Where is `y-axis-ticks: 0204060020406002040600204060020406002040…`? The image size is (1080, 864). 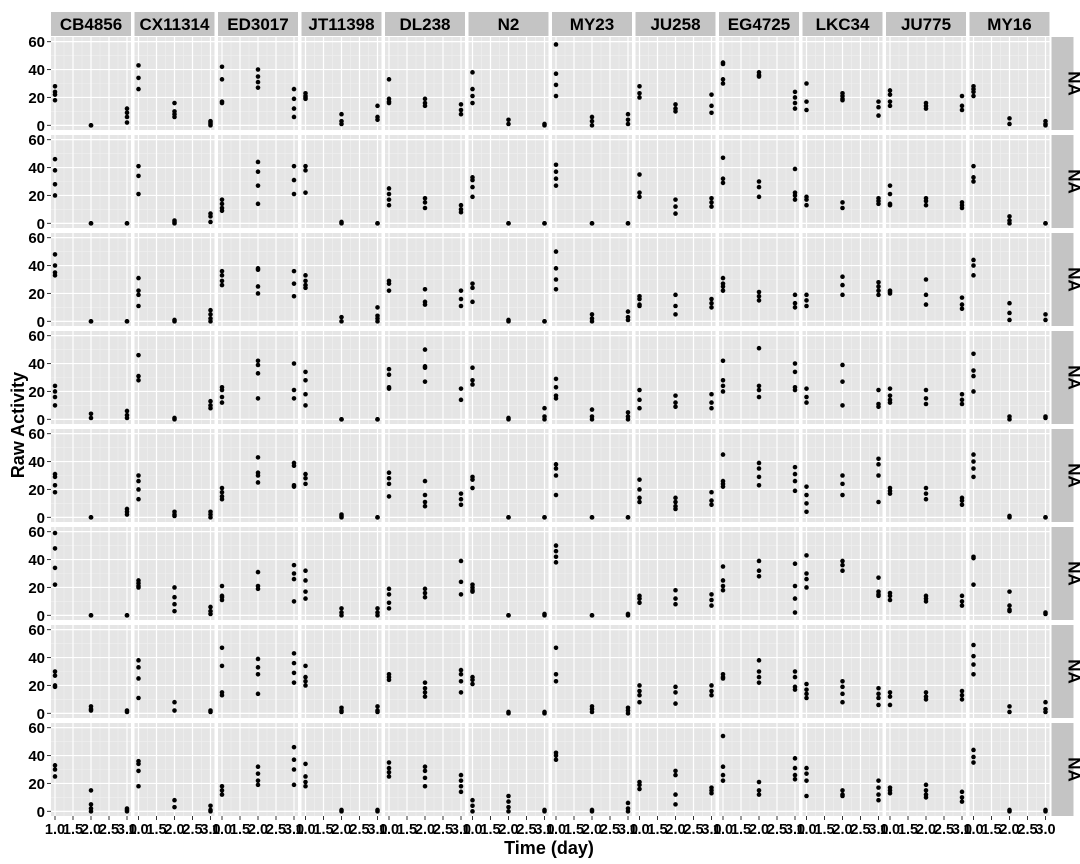
y-axis-ticks: 0204060020406002040600204060020406002040… is located at coordinates (39, 427).